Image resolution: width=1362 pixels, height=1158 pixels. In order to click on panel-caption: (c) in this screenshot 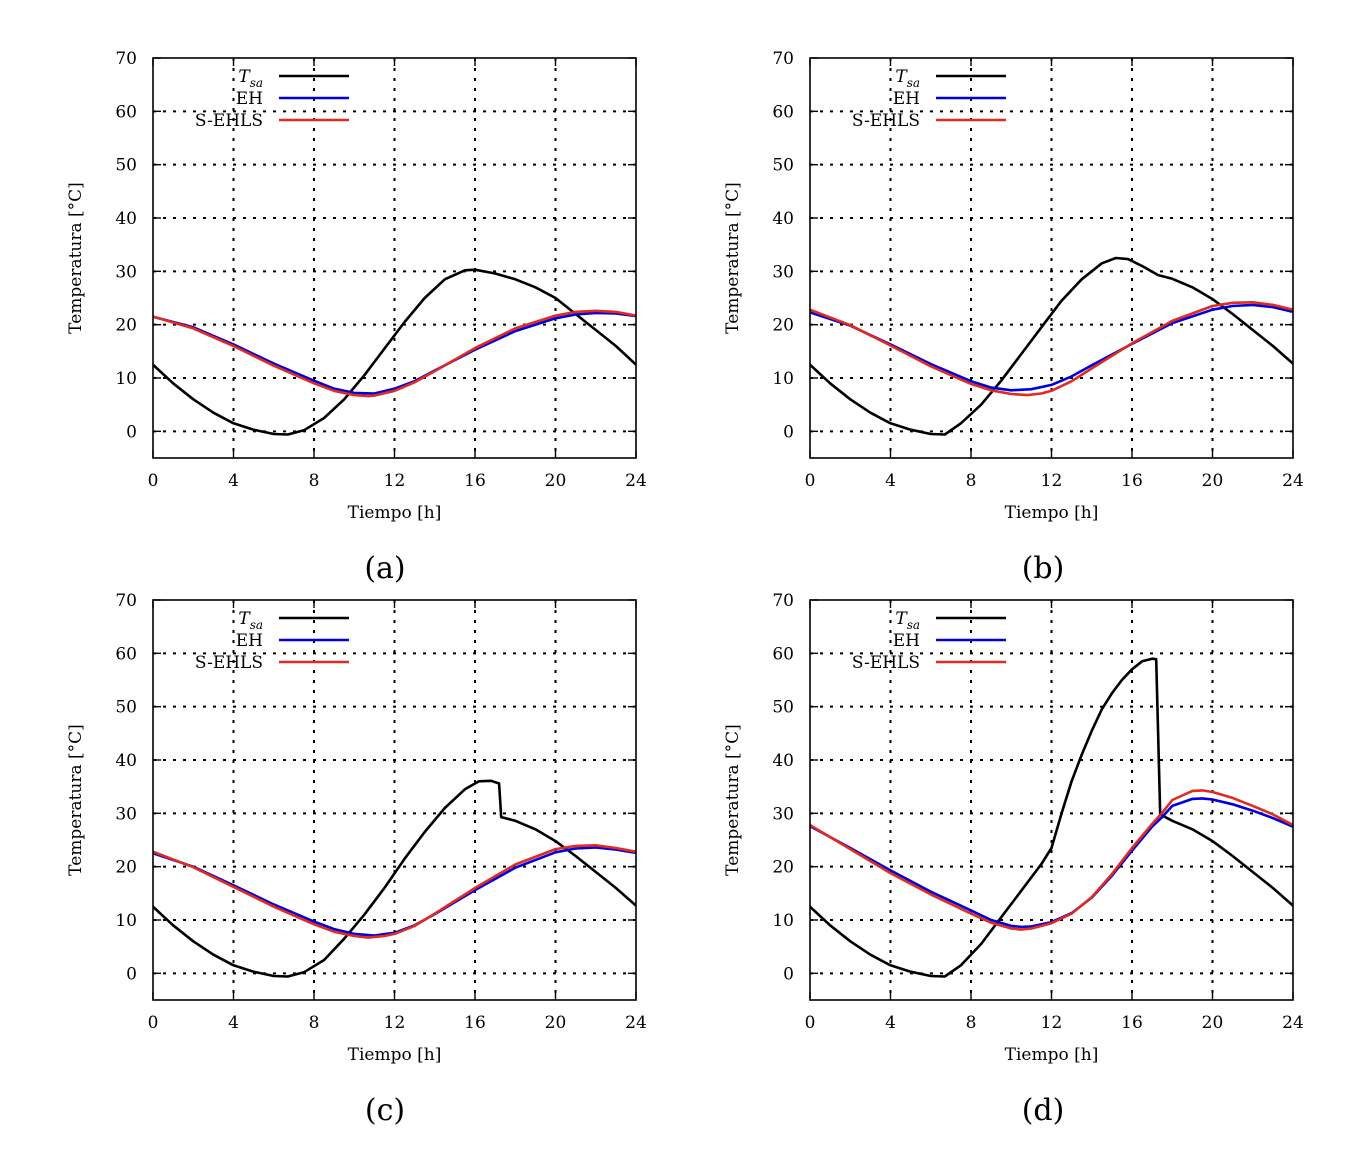, I will do `click(385, 1110)`.